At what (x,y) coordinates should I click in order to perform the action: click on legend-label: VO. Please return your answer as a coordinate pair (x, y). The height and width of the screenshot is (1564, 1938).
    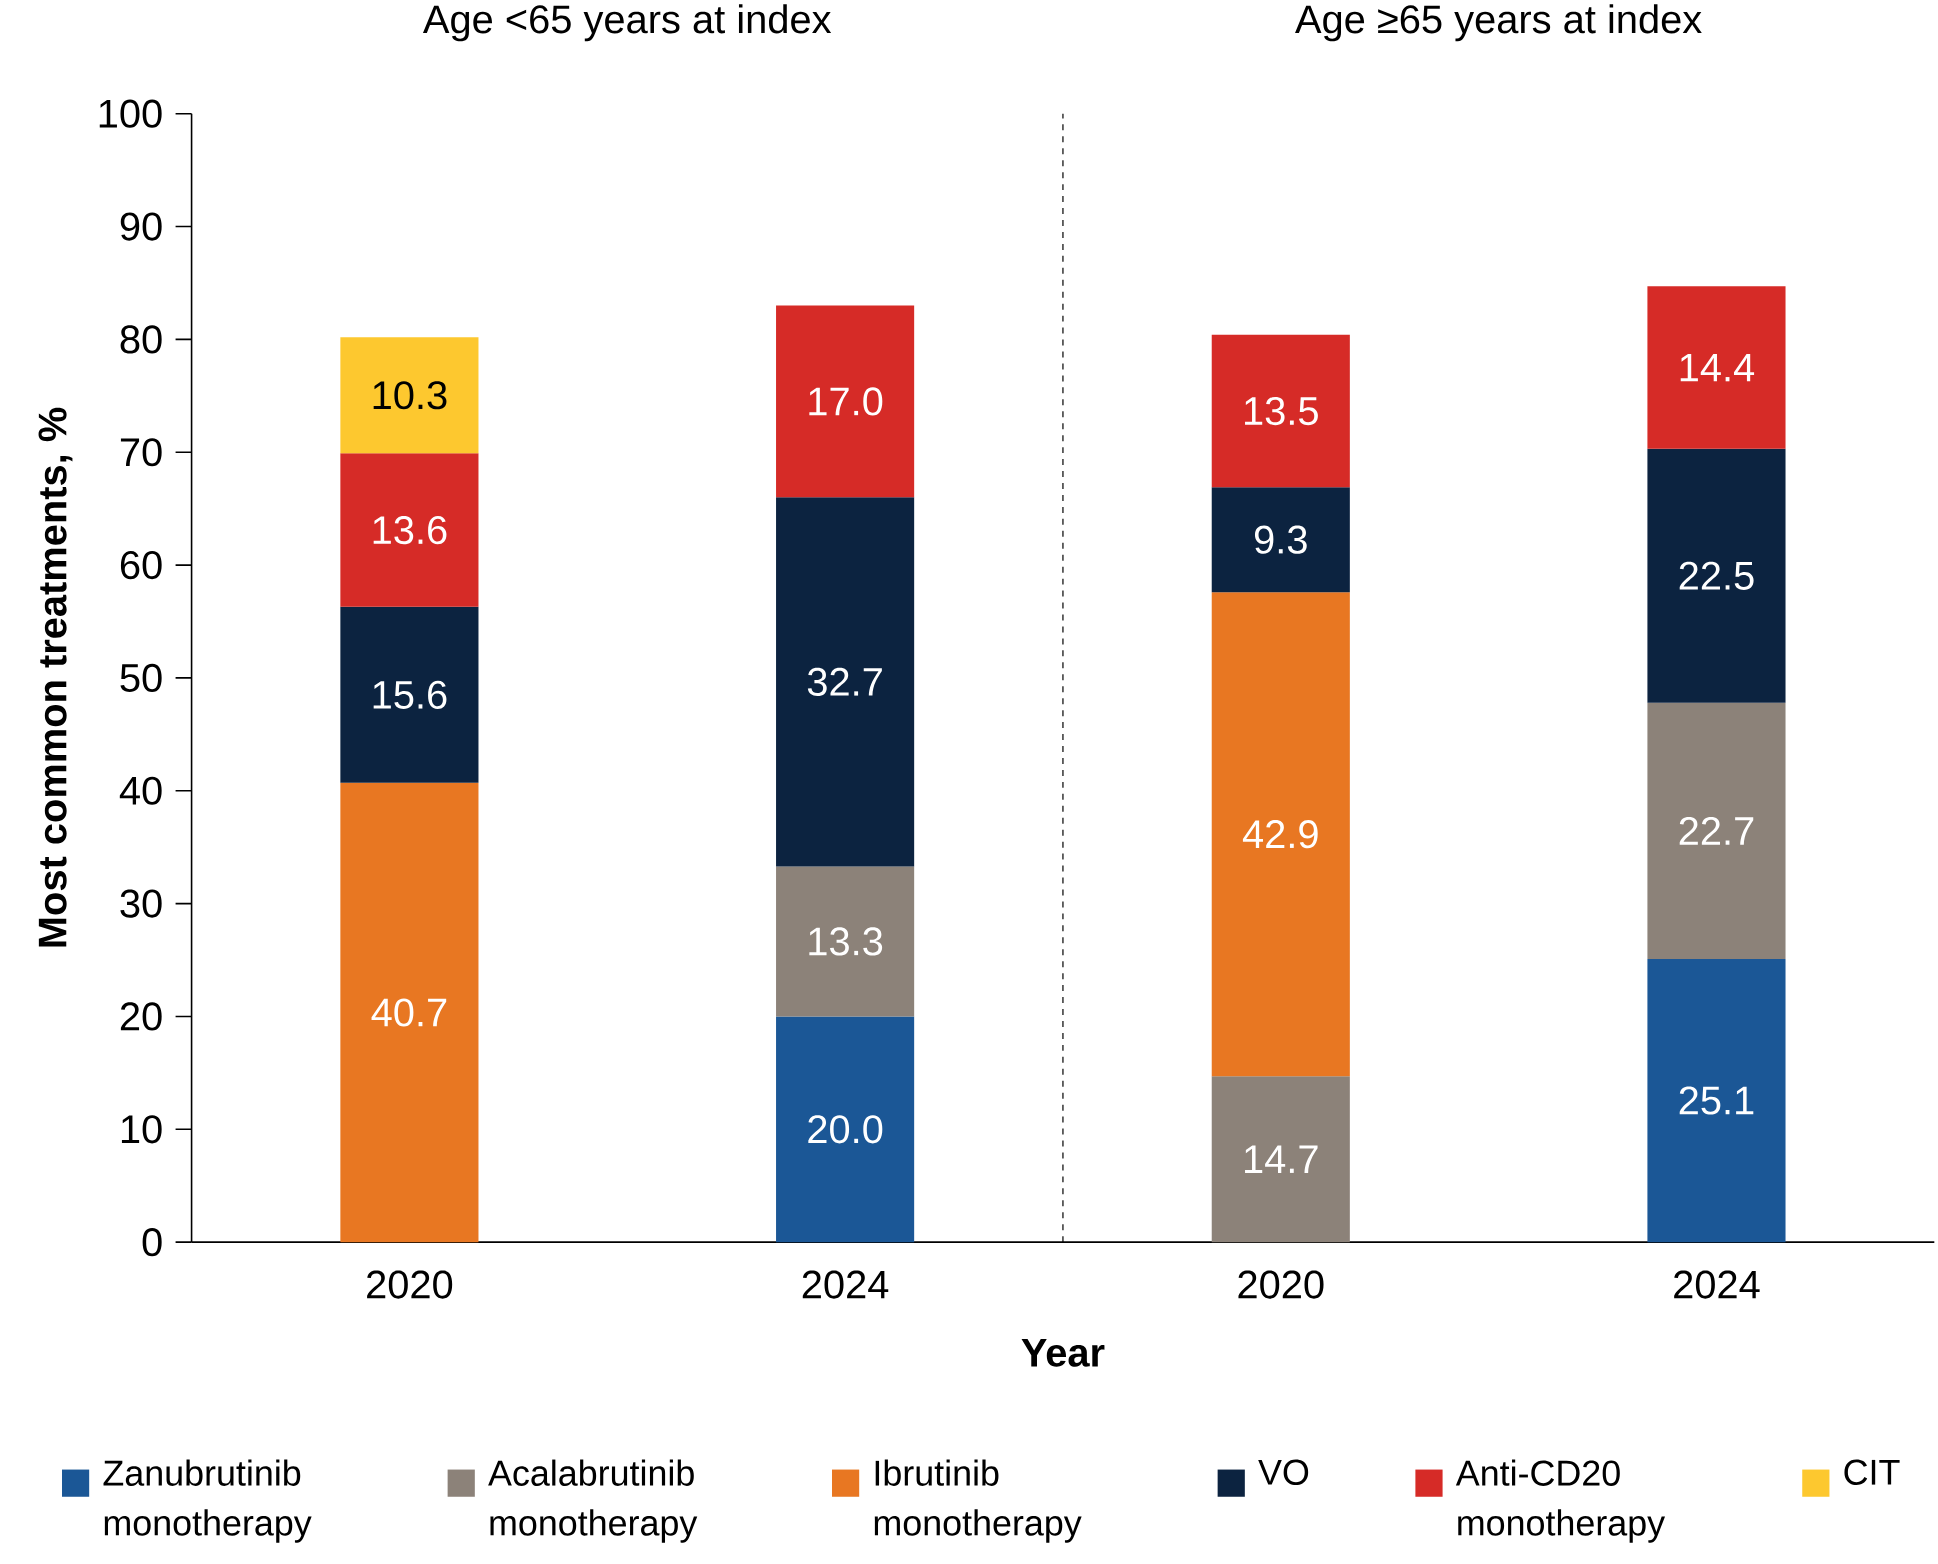
    Looking at the image, I should click on (1283, 1472).